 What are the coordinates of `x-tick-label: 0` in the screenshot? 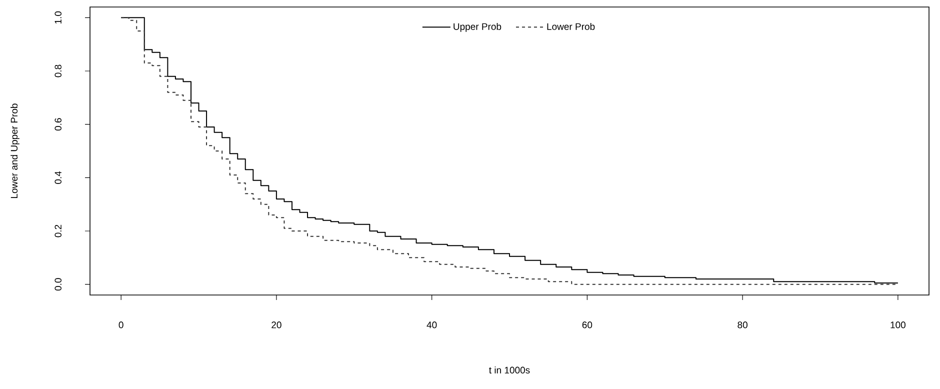 It's located at (121, 325).